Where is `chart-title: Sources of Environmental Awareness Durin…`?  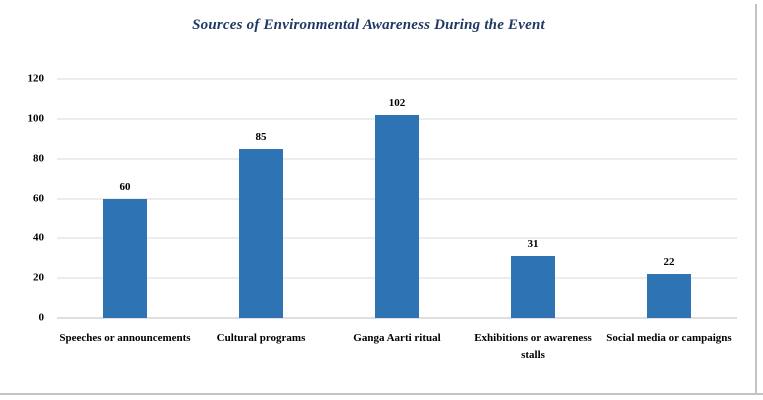
chart-title: Sources of Environmental Awareness Durin… is located at coordinates (368, 25).